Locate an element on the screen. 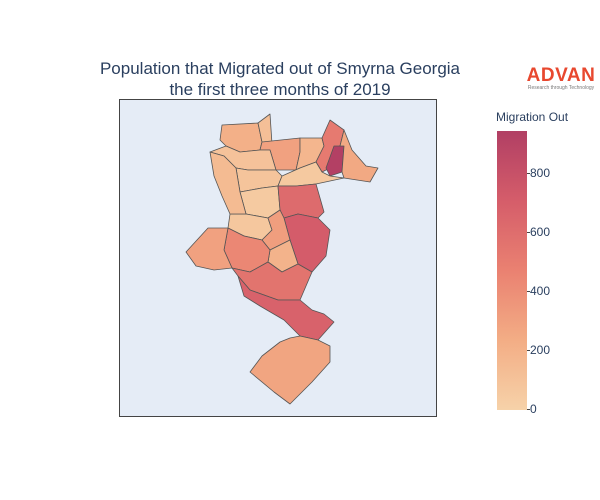 This screenshot has height=500, width=600. colorbar-tick-800: 800 is located at coordinates (538, 173).